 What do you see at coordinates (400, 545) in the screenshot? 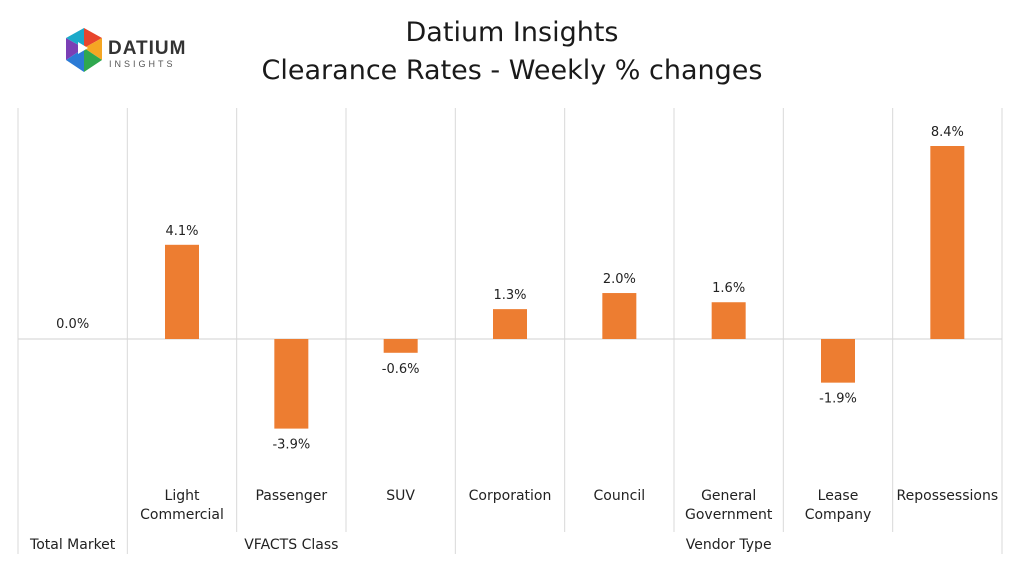
I see `group-labels-layer: Total Market VFACTS Class Vendor Type` at bounding box center [400, 545].